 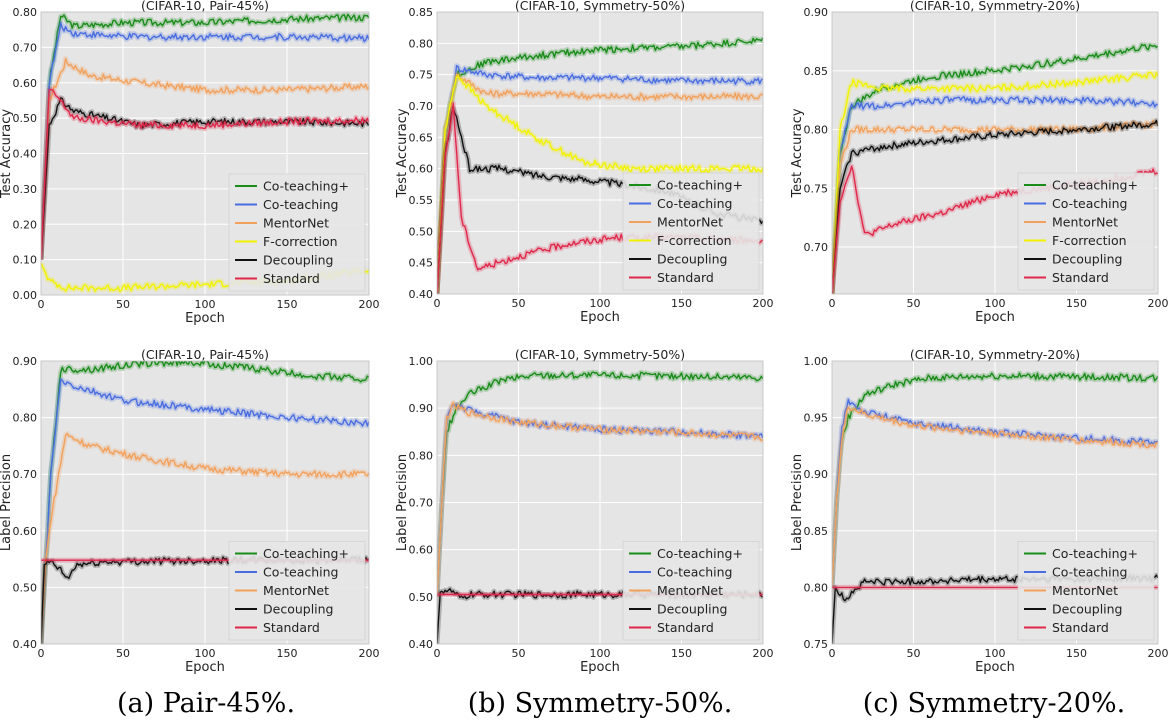 What do you see at coordinates (7, 154) in the screenshot?
I see `y-axis-label: Test Accuracy` at bounding box center [7, 154].